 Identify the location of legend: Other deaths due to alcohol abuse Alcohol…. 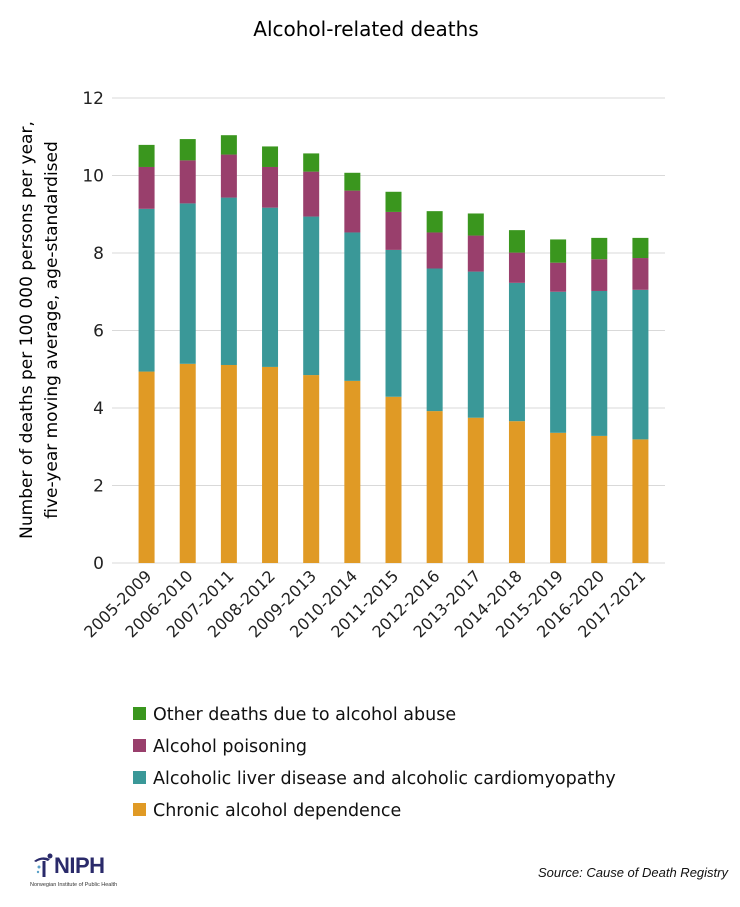
(374, 763).